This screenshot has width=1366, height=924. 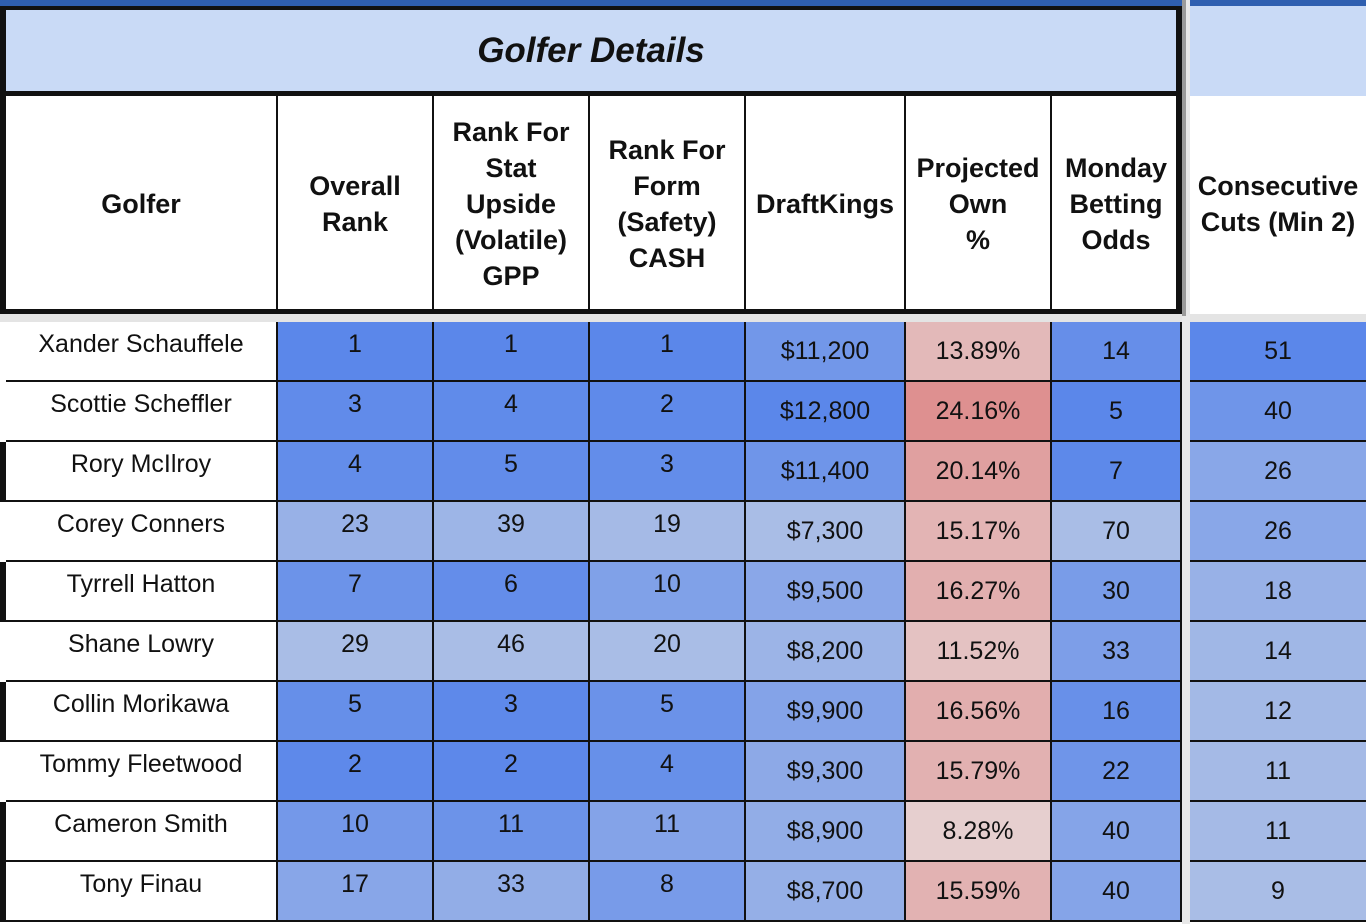 What do you see at coordinates (356, 412) in the screenshot?
I see `overall-rank-cell: 3` at bounding box center [356, 412].